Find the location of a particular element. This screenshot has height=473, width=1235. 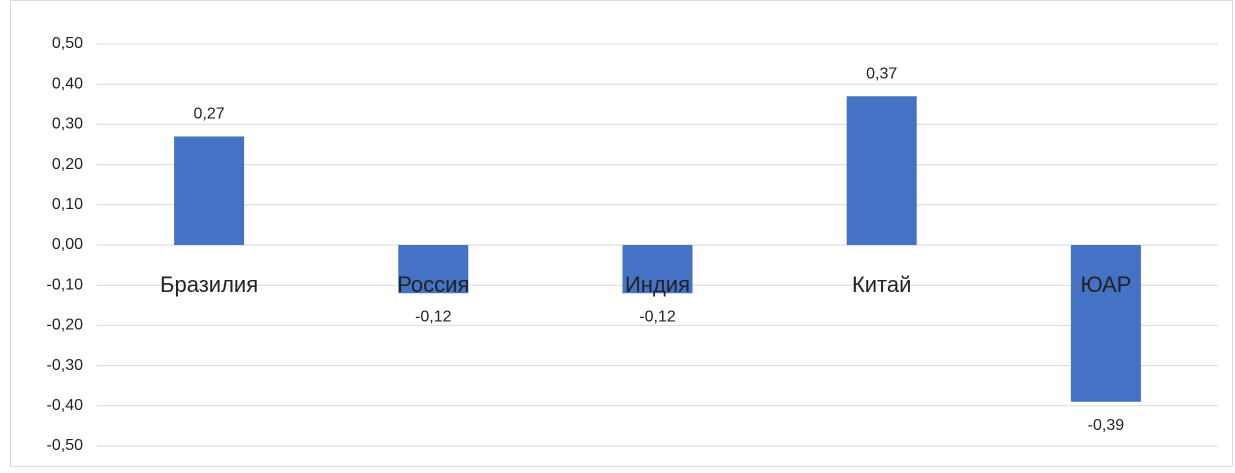

x-tick-label: Китай is located at coordinates (881, 284).